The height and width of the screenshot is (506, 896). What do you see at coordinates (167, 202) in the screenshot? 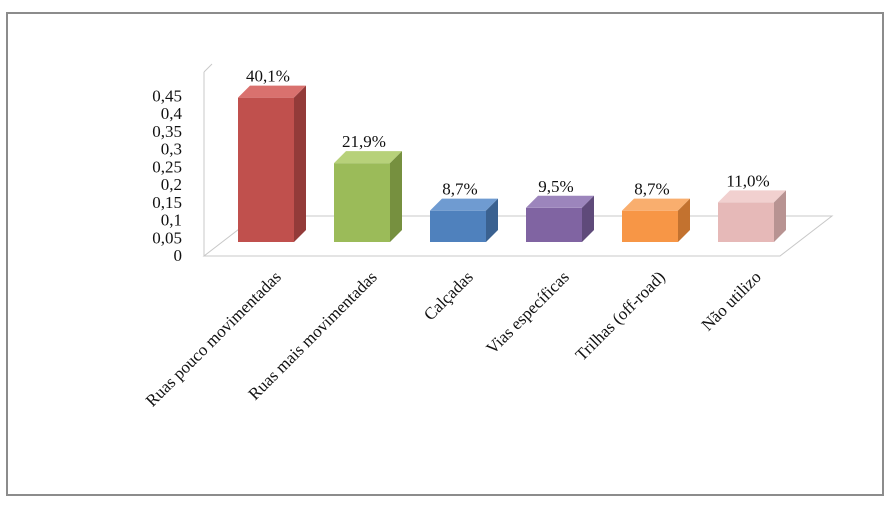
I see `y-tick-label: 0,15` at bounding box center [167, 202].